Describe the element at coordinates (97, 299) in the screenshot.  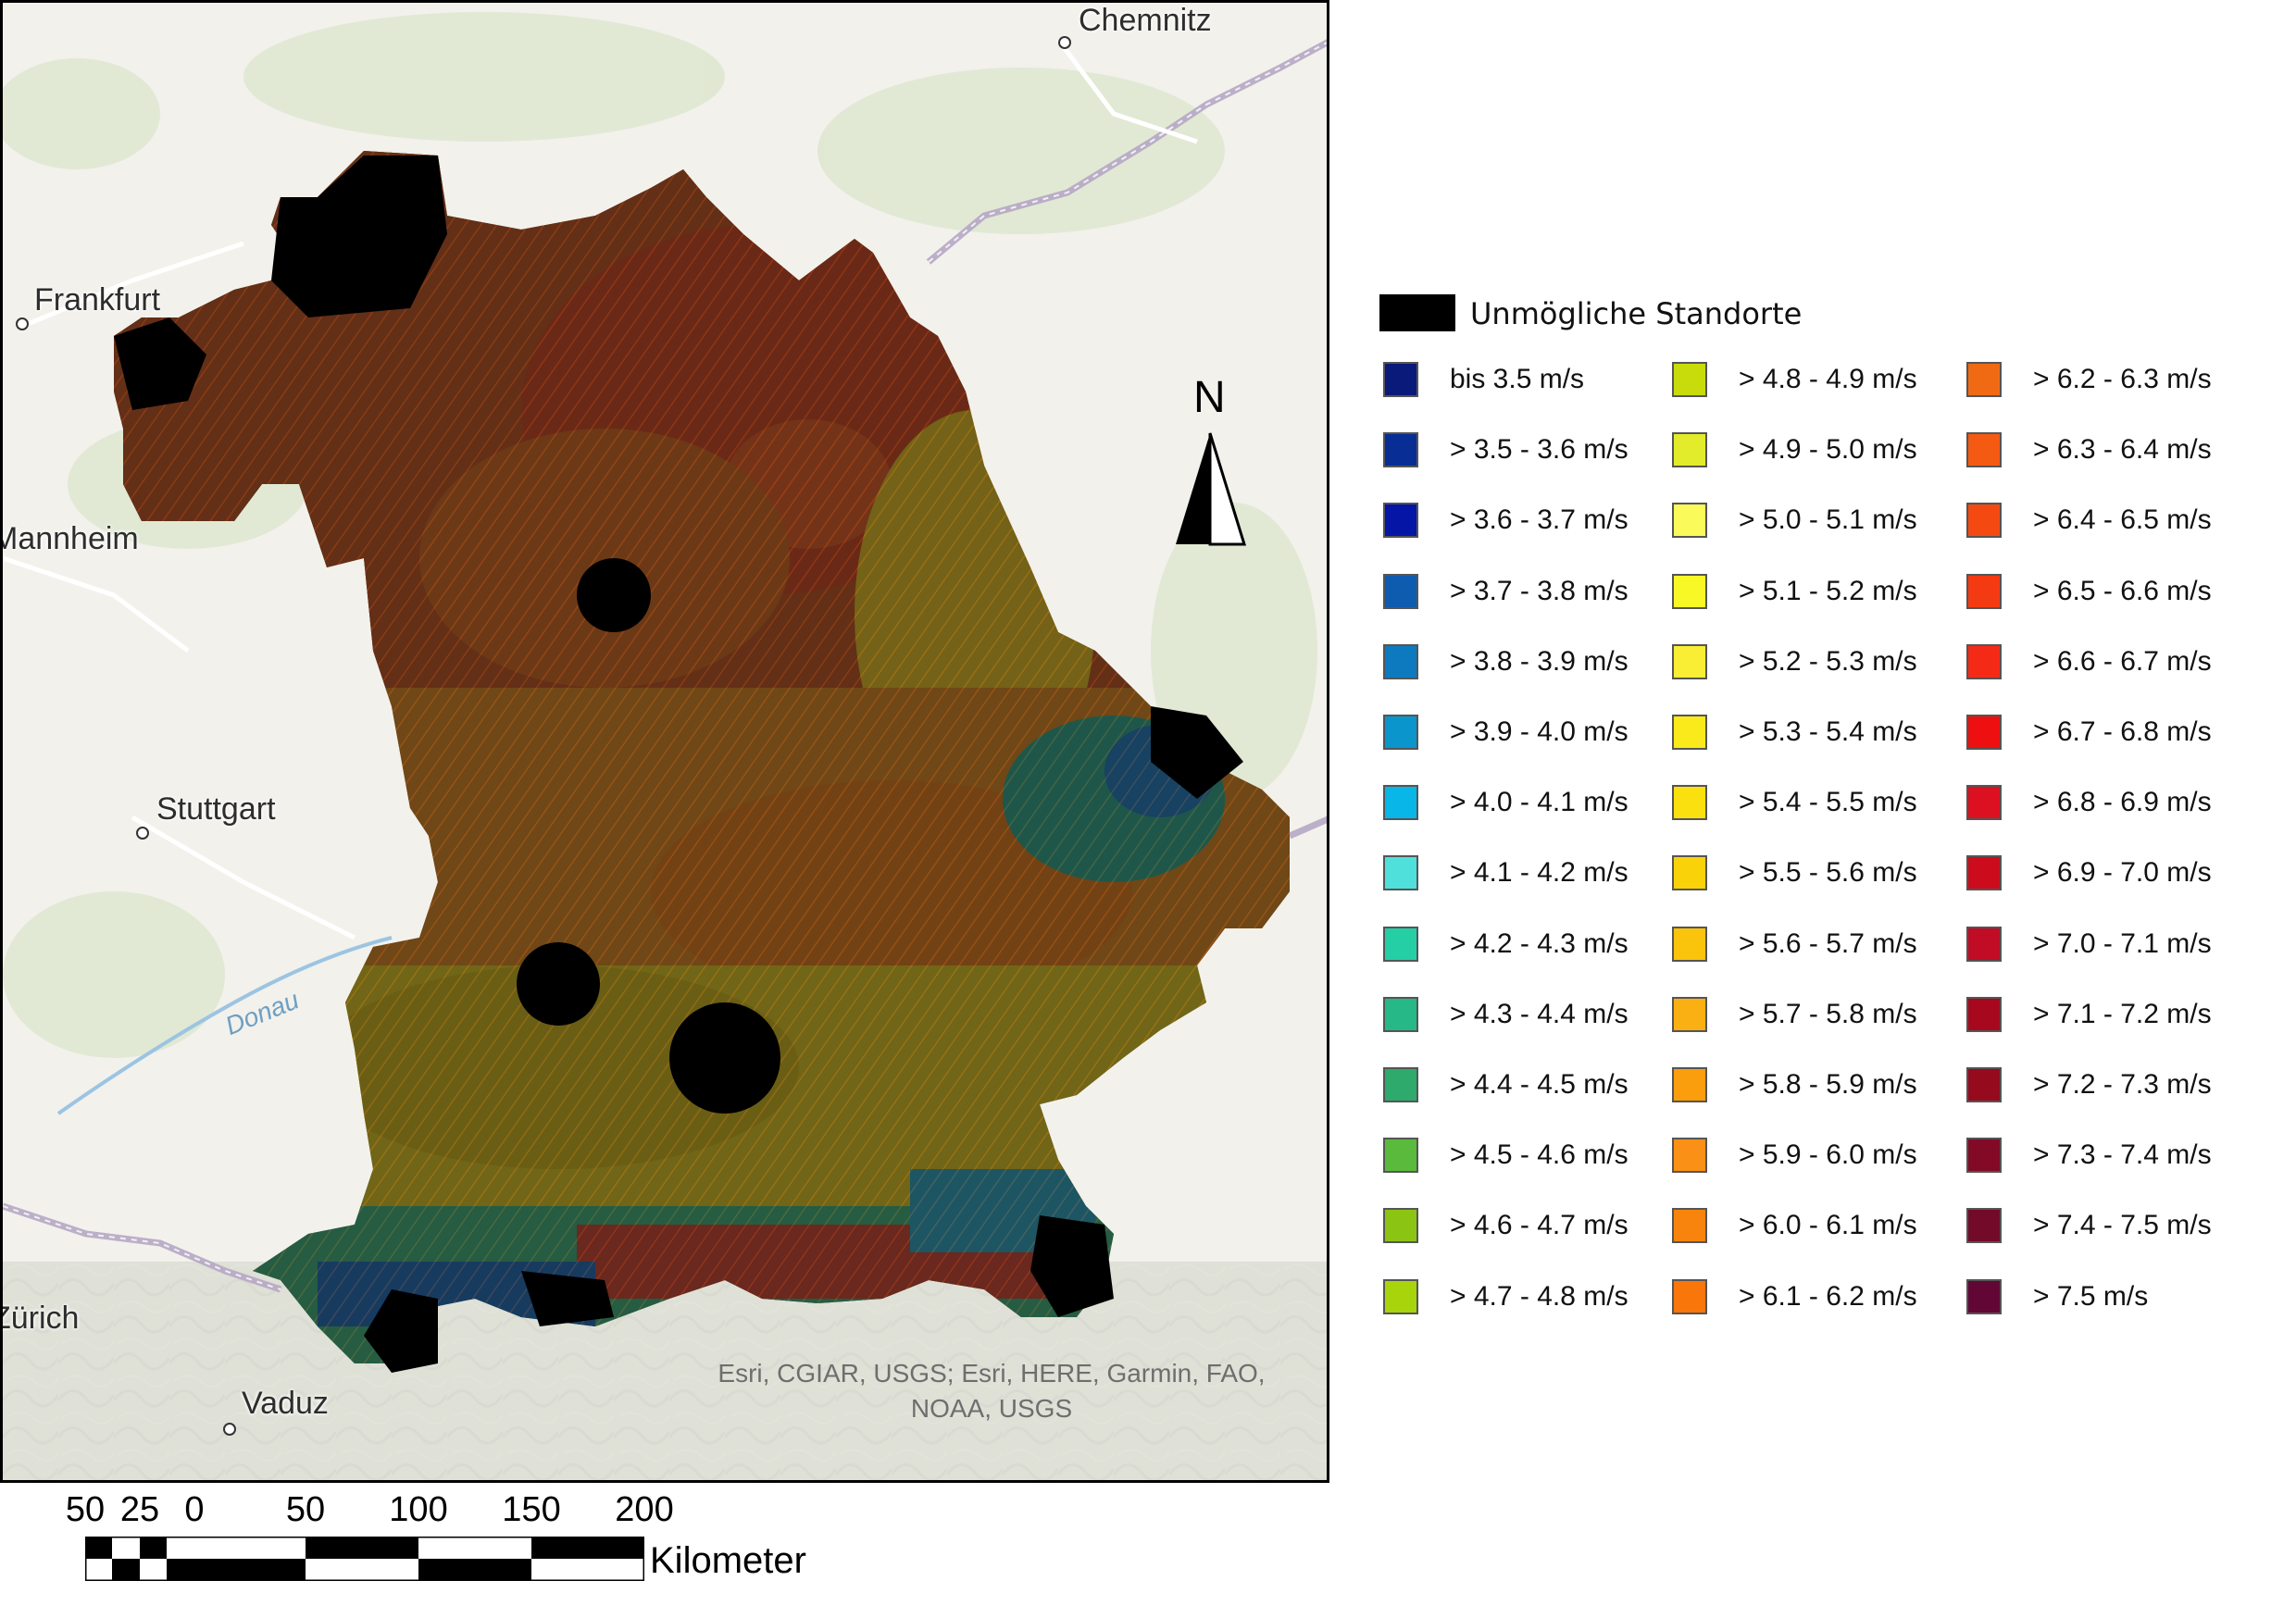
I see `city-label-frankfurt: Frankfurt` at that location.